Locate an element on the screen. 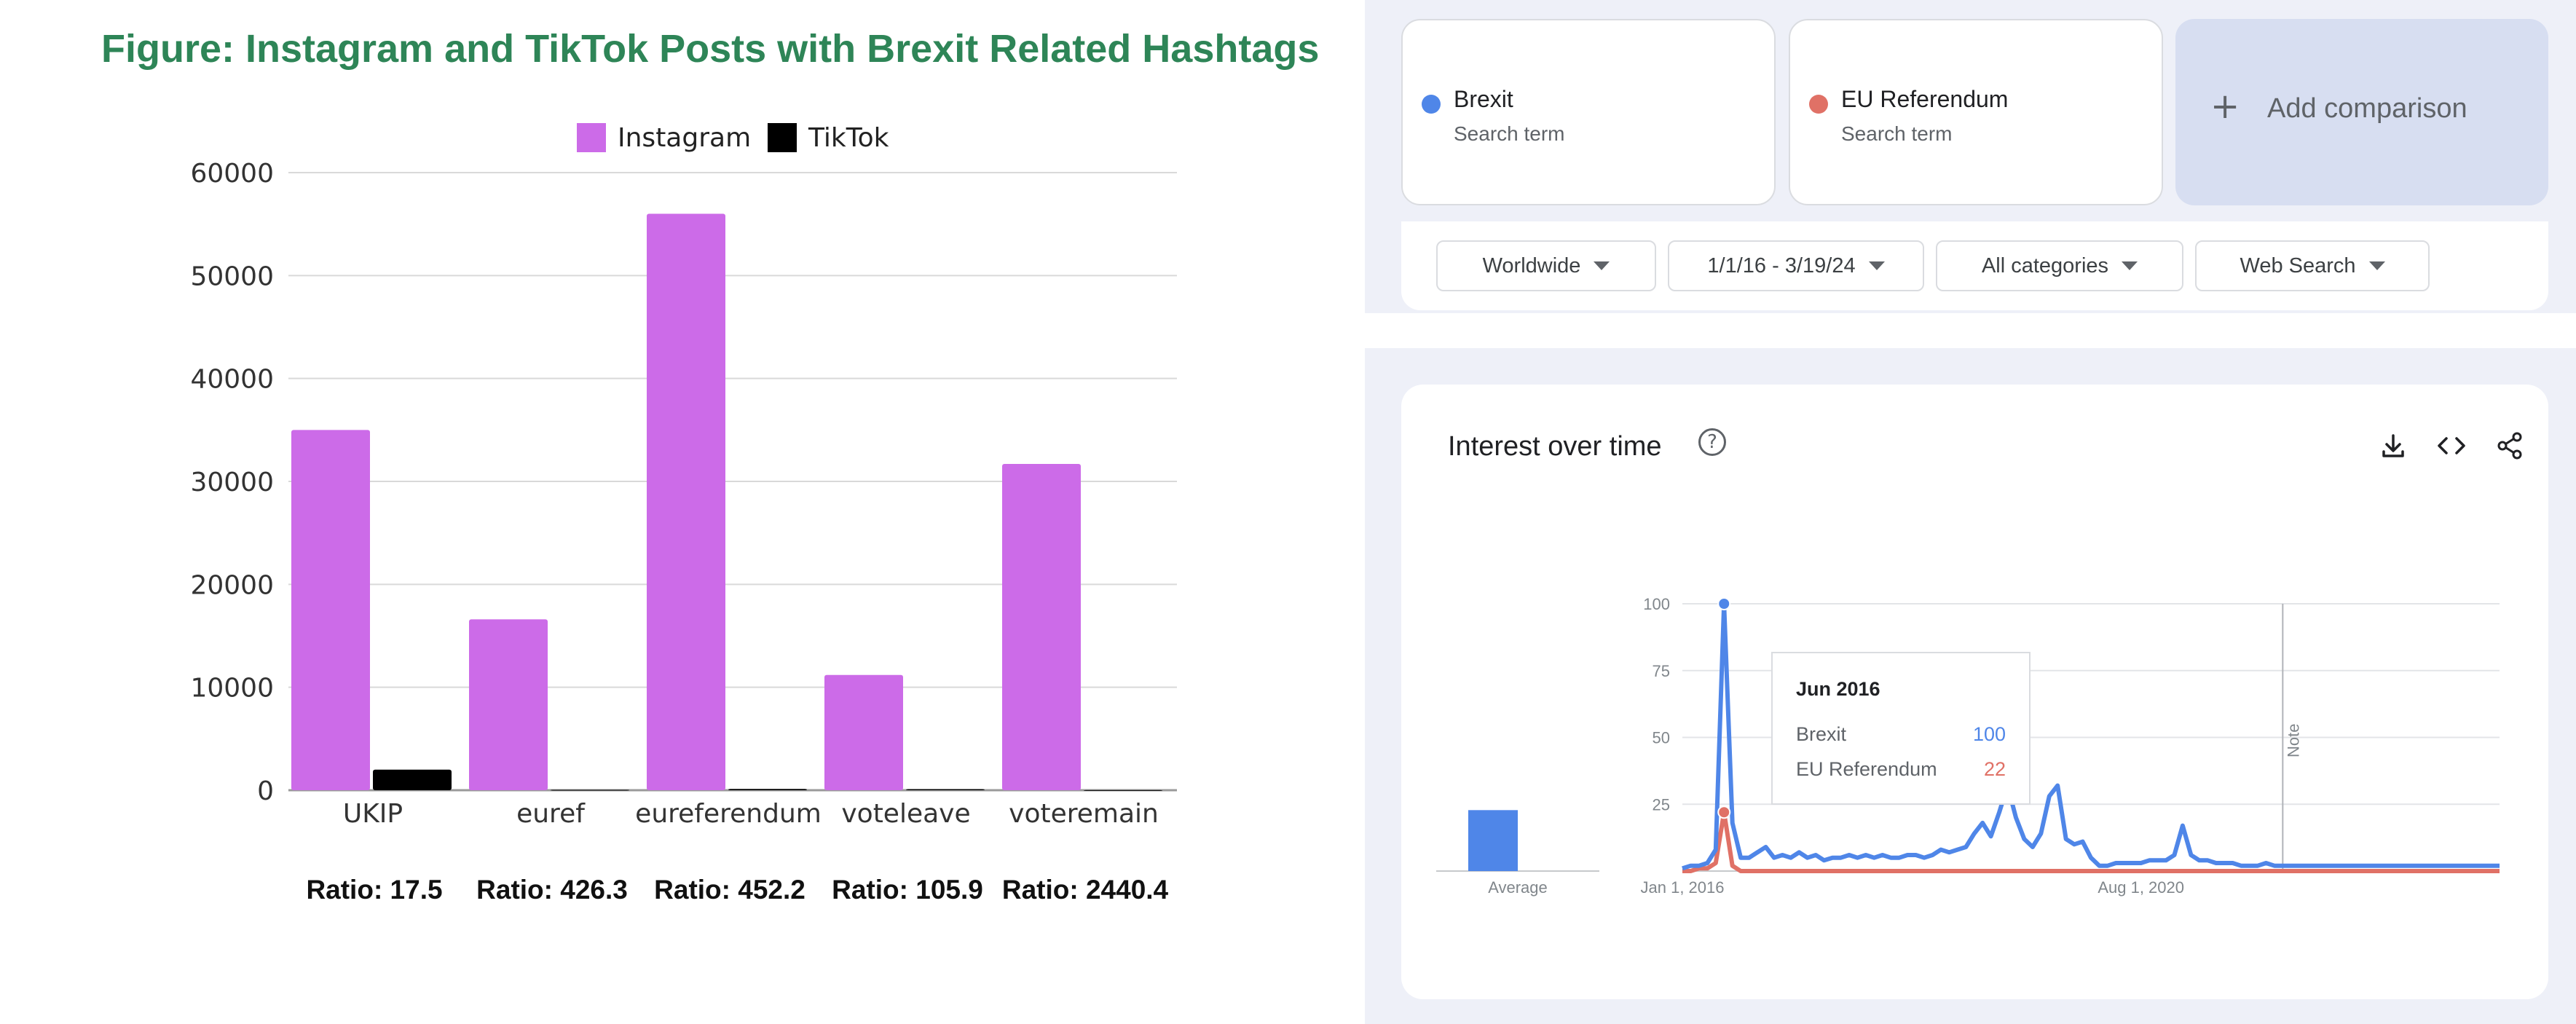  trend-line-brexit is located at coordinates (2091, 736).